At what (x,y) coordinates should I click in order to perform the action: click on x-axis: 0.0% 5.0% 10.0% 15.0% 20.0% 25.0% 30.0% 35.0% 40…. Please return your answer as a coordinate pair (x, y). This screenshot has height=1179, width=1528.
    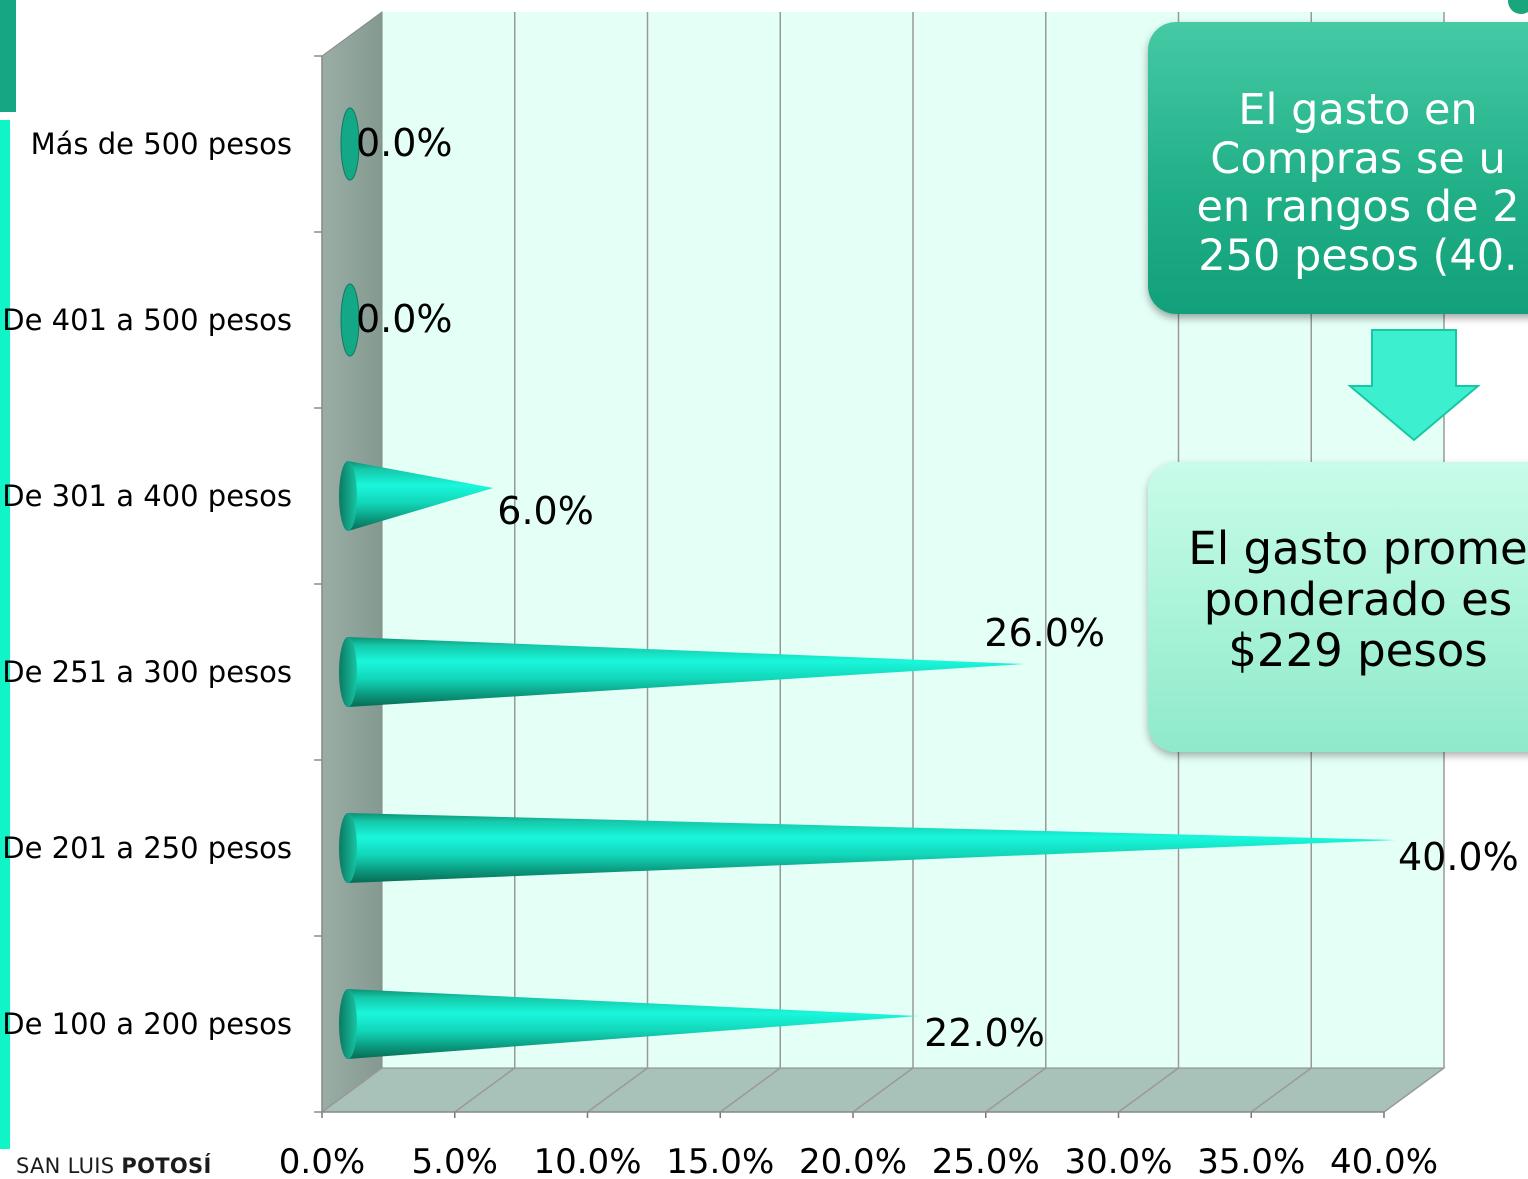
    Looking at the image, I should click on (858, 1145).